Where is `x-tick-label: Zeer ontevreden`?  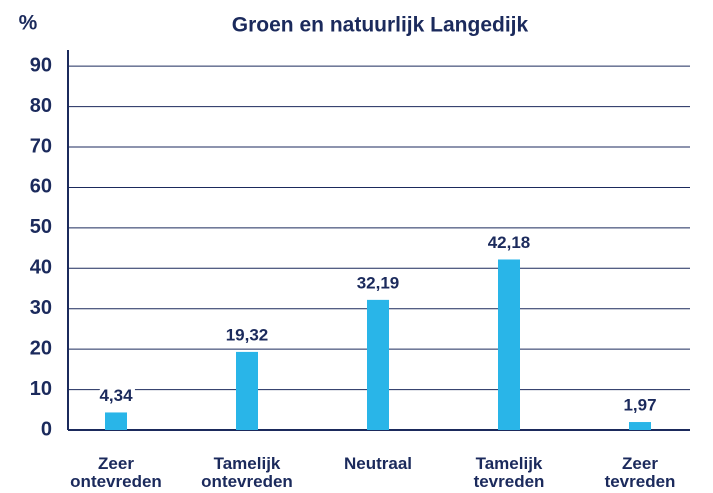 x-tick-label: Zeer ontevreden is located at coordinates (116, 472).